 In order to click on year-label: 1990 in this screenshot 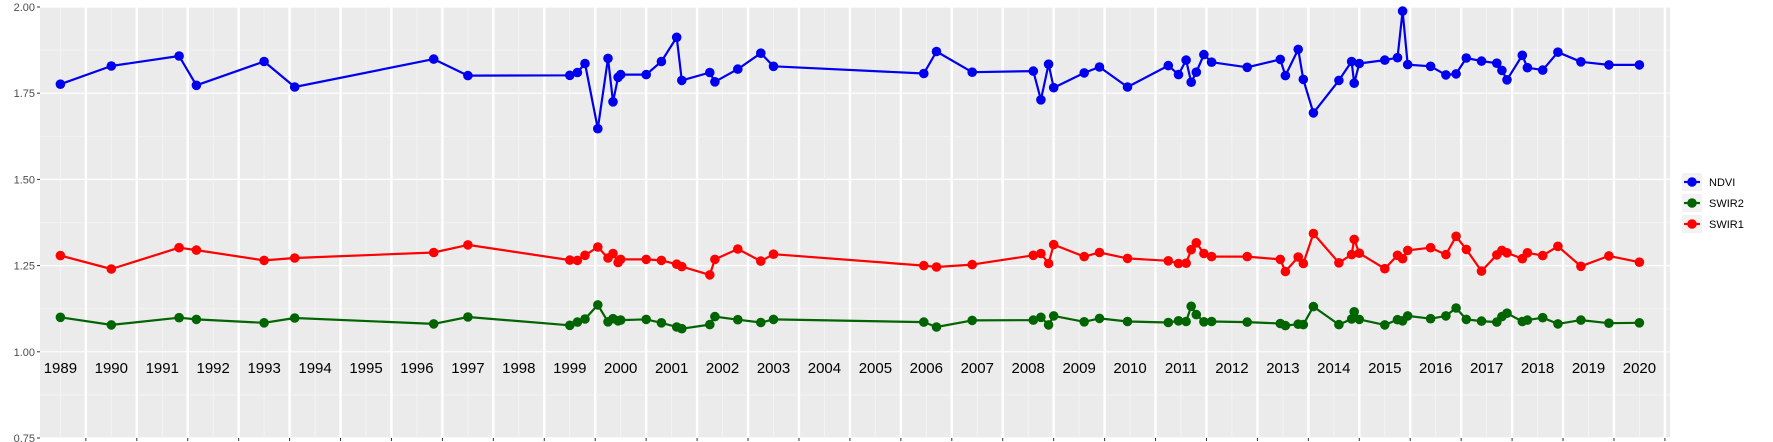, I will do `click(111, 368)`.